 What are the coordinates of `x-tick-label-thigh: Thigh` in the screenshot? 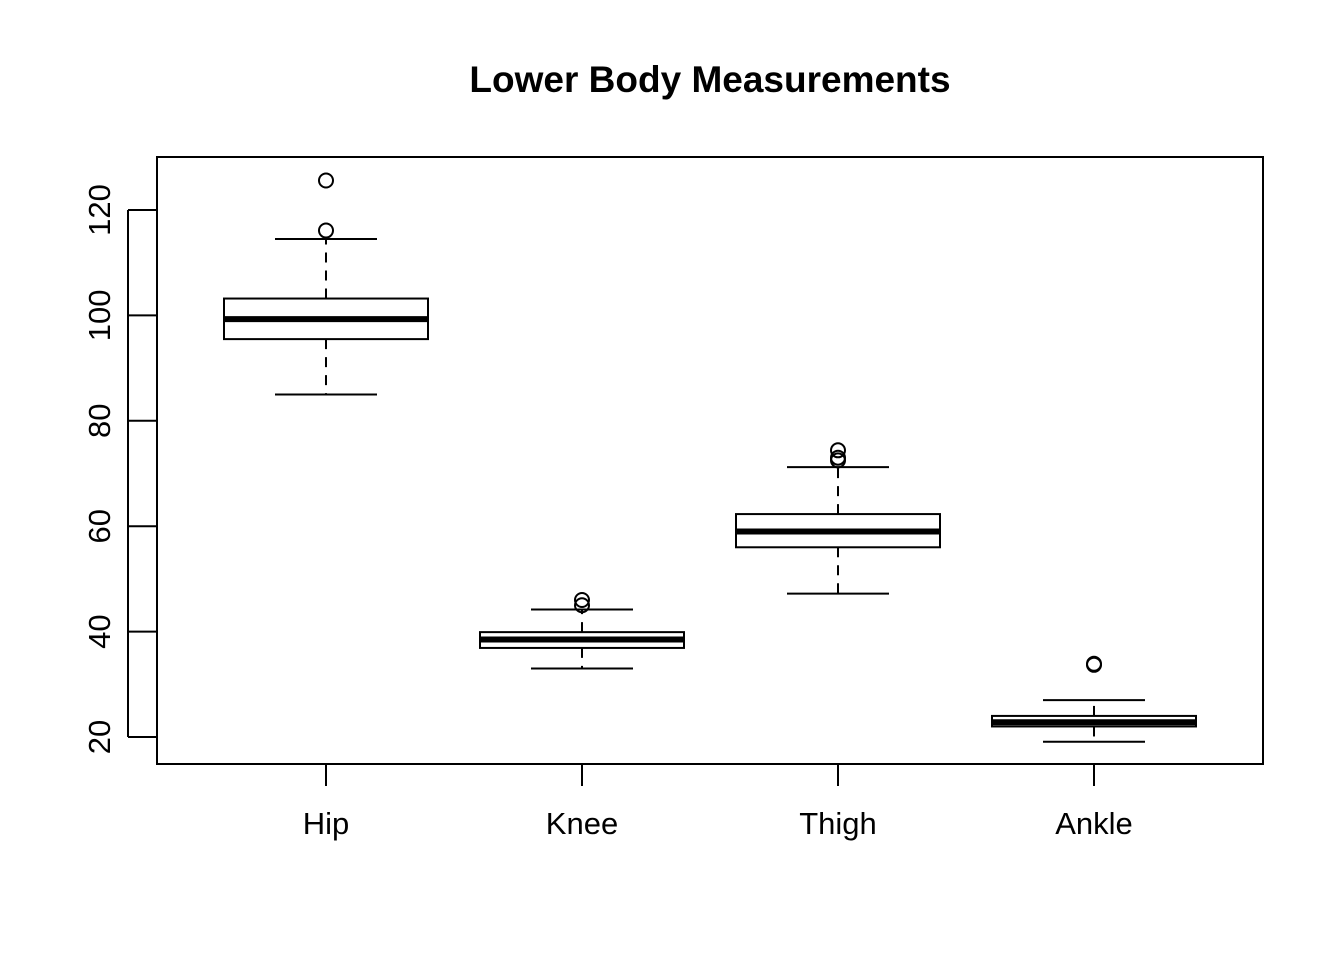 It's located at (838, 823).